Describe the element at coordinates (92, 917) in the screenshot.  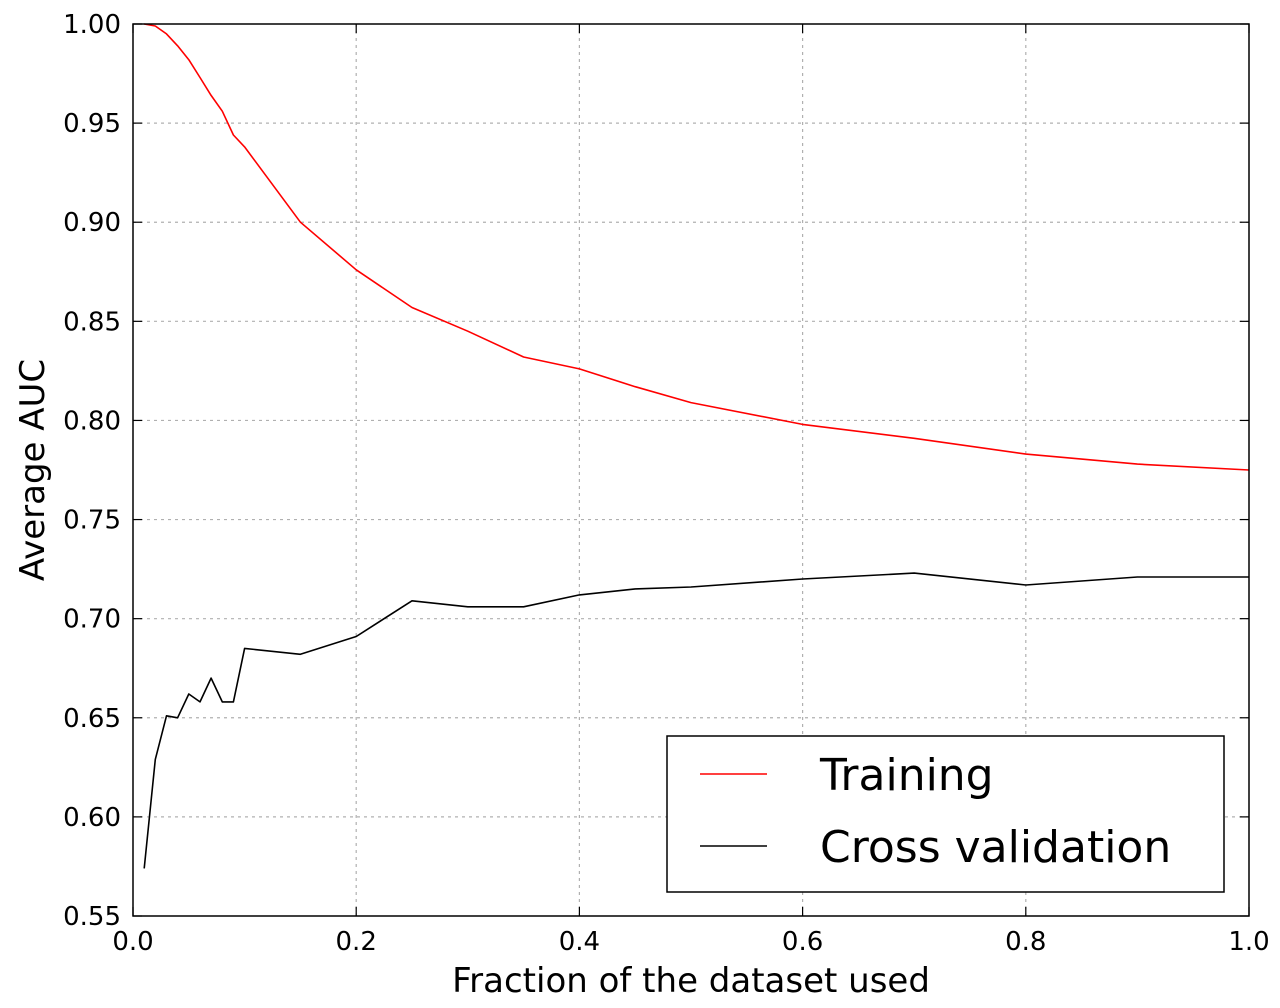
I see `y-tick-label: 0.55` at that location.